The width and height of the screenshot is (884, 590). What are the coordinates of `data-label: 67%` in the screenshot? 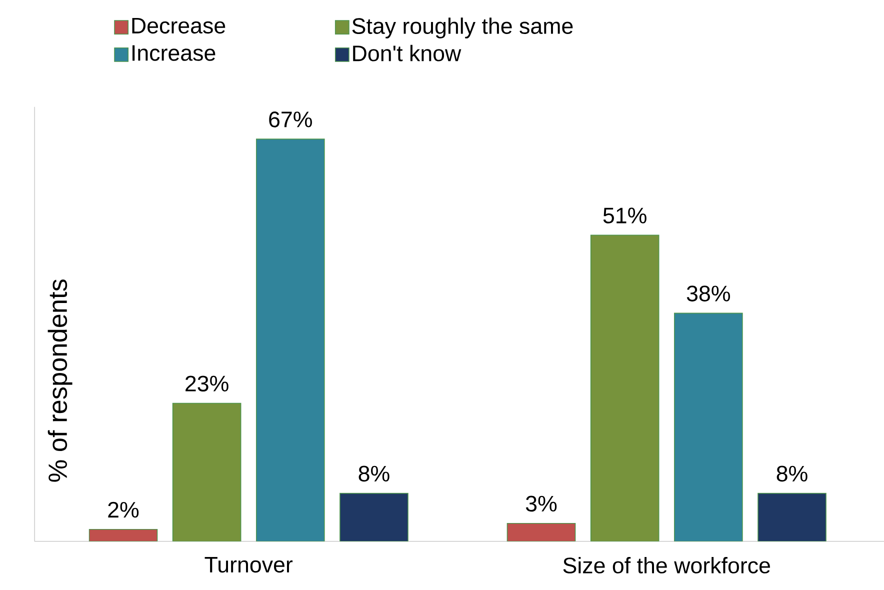 It's located at (290, 120).